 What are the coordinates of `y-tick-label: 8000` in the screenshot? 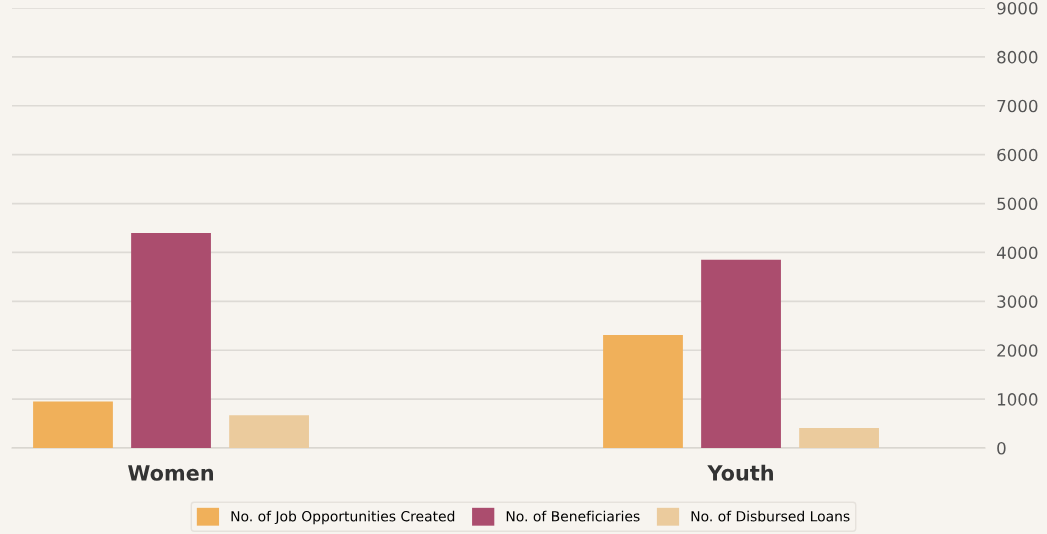 It's located at (1017, 57).